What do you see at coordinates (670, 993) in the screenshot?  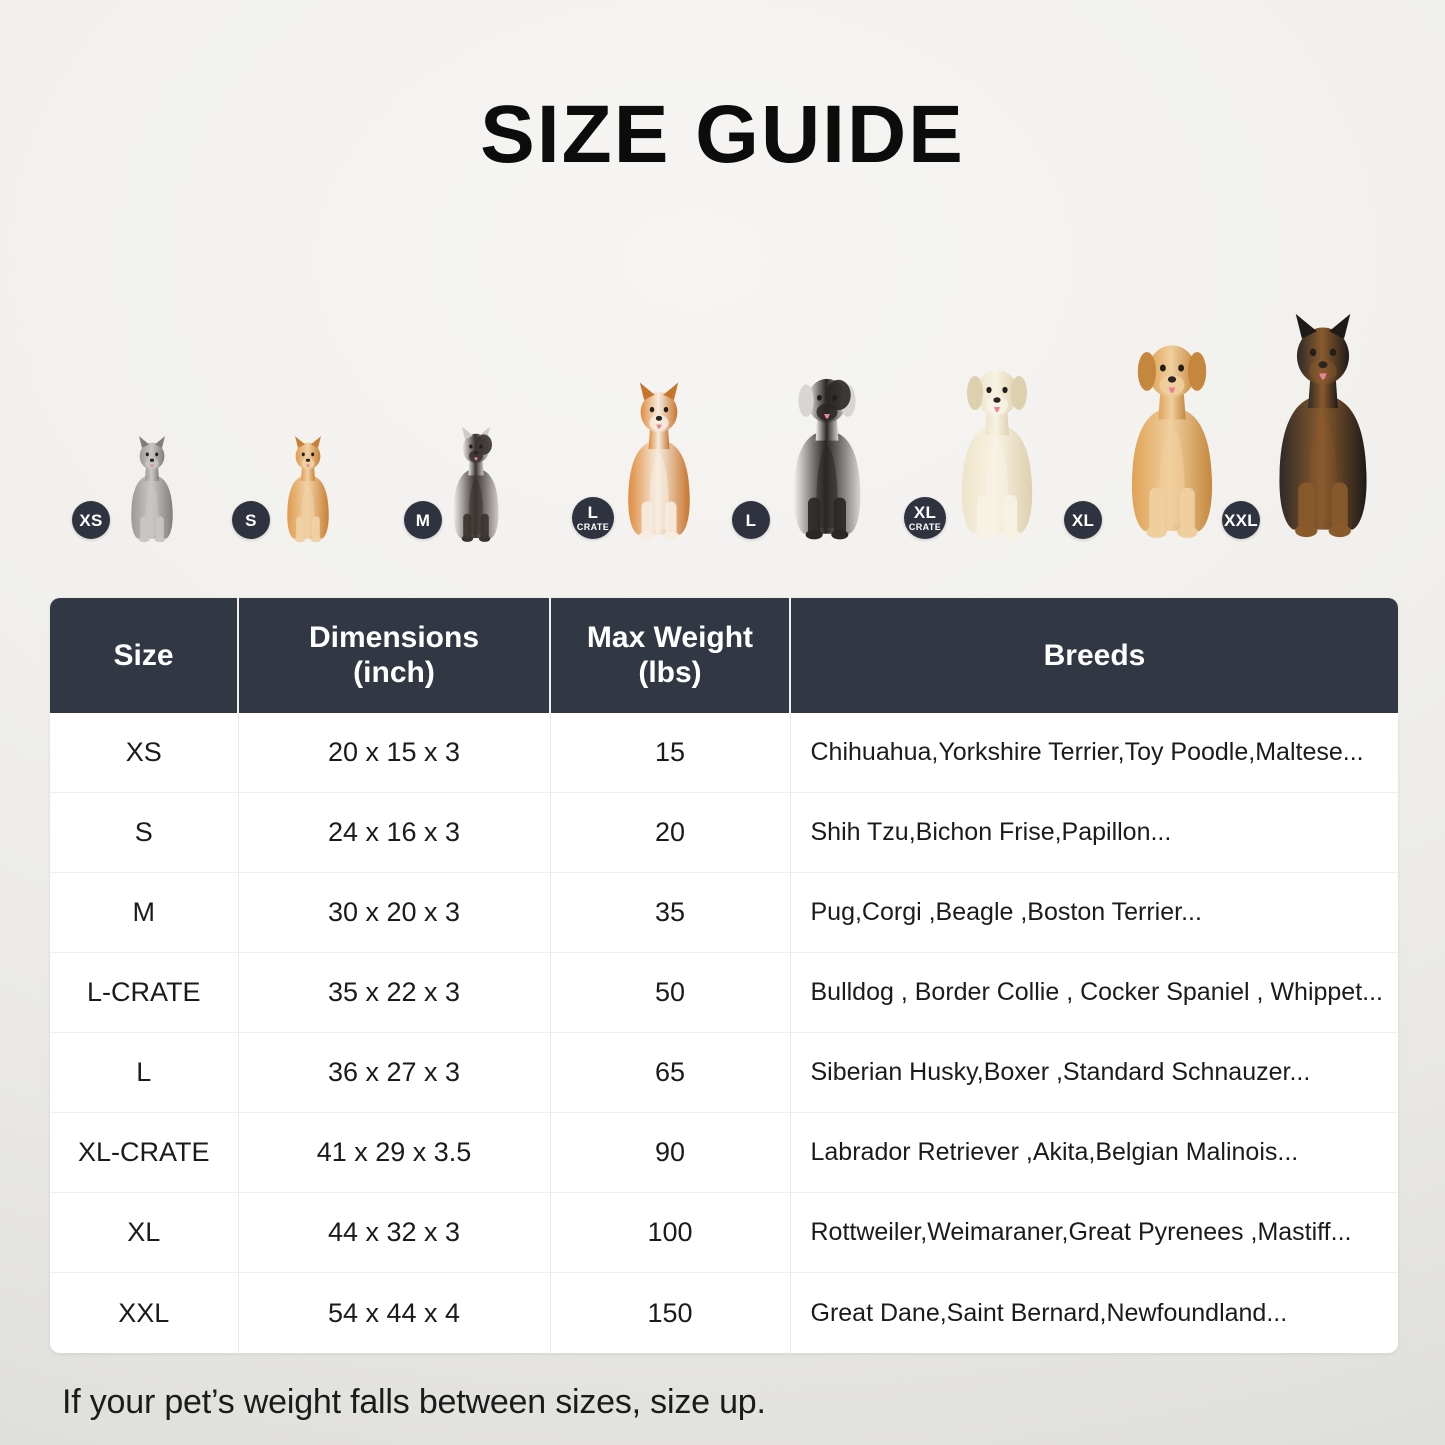 I see `cell-max-weight: 50` at bounding box center [670, 993].